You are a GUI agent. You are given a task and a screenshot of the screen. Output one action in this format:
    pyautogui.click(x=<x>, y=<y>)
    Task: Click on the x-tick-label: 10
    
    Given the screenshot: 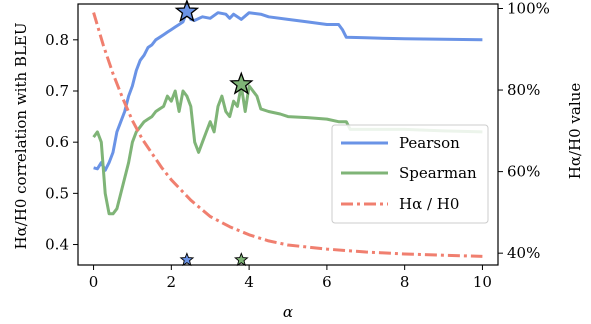 What is the action you would take?
    pyautogui.click(x=482, y=282)
    